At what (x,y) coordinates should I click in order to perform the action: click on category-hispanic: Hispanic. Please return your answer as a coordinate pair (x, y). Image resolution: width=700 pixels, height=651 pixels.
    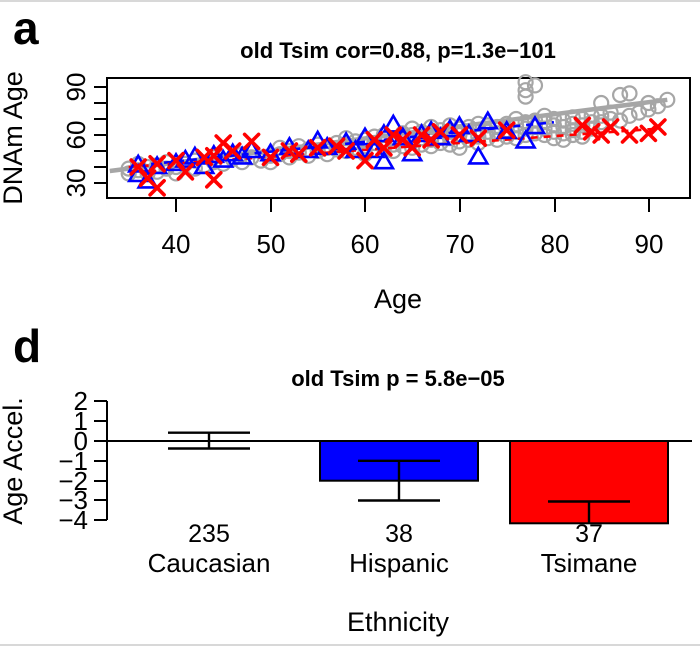
    Looking at the image, I should click on (399, 563).